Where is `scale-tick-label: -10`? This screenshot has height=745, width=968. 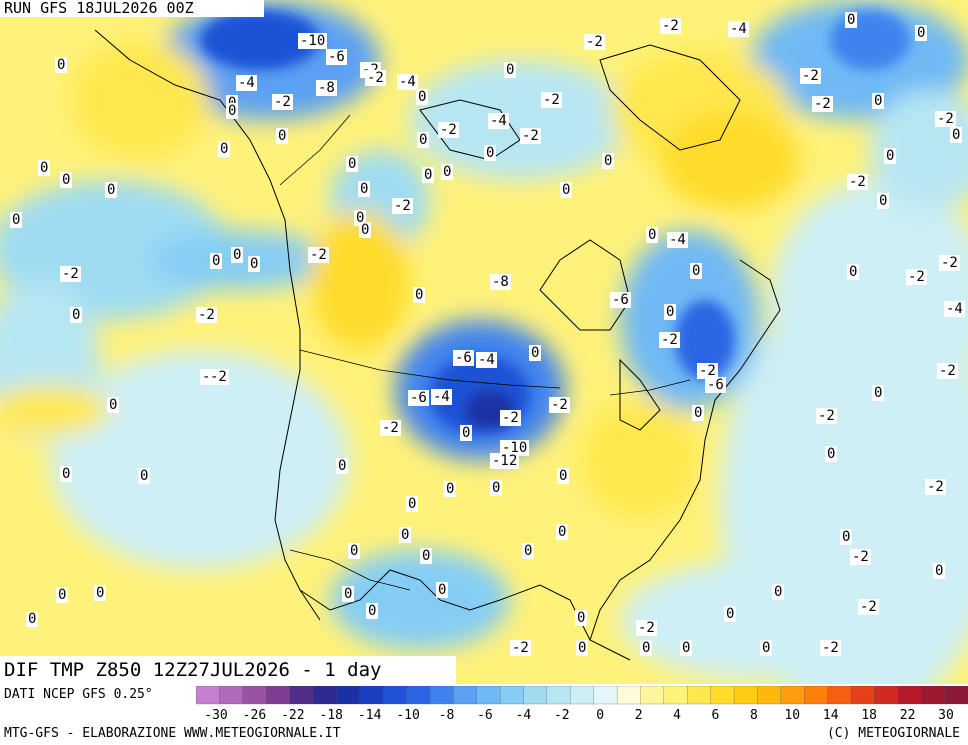
scale-tick-label: -10 is located at coordinates (408, 715).